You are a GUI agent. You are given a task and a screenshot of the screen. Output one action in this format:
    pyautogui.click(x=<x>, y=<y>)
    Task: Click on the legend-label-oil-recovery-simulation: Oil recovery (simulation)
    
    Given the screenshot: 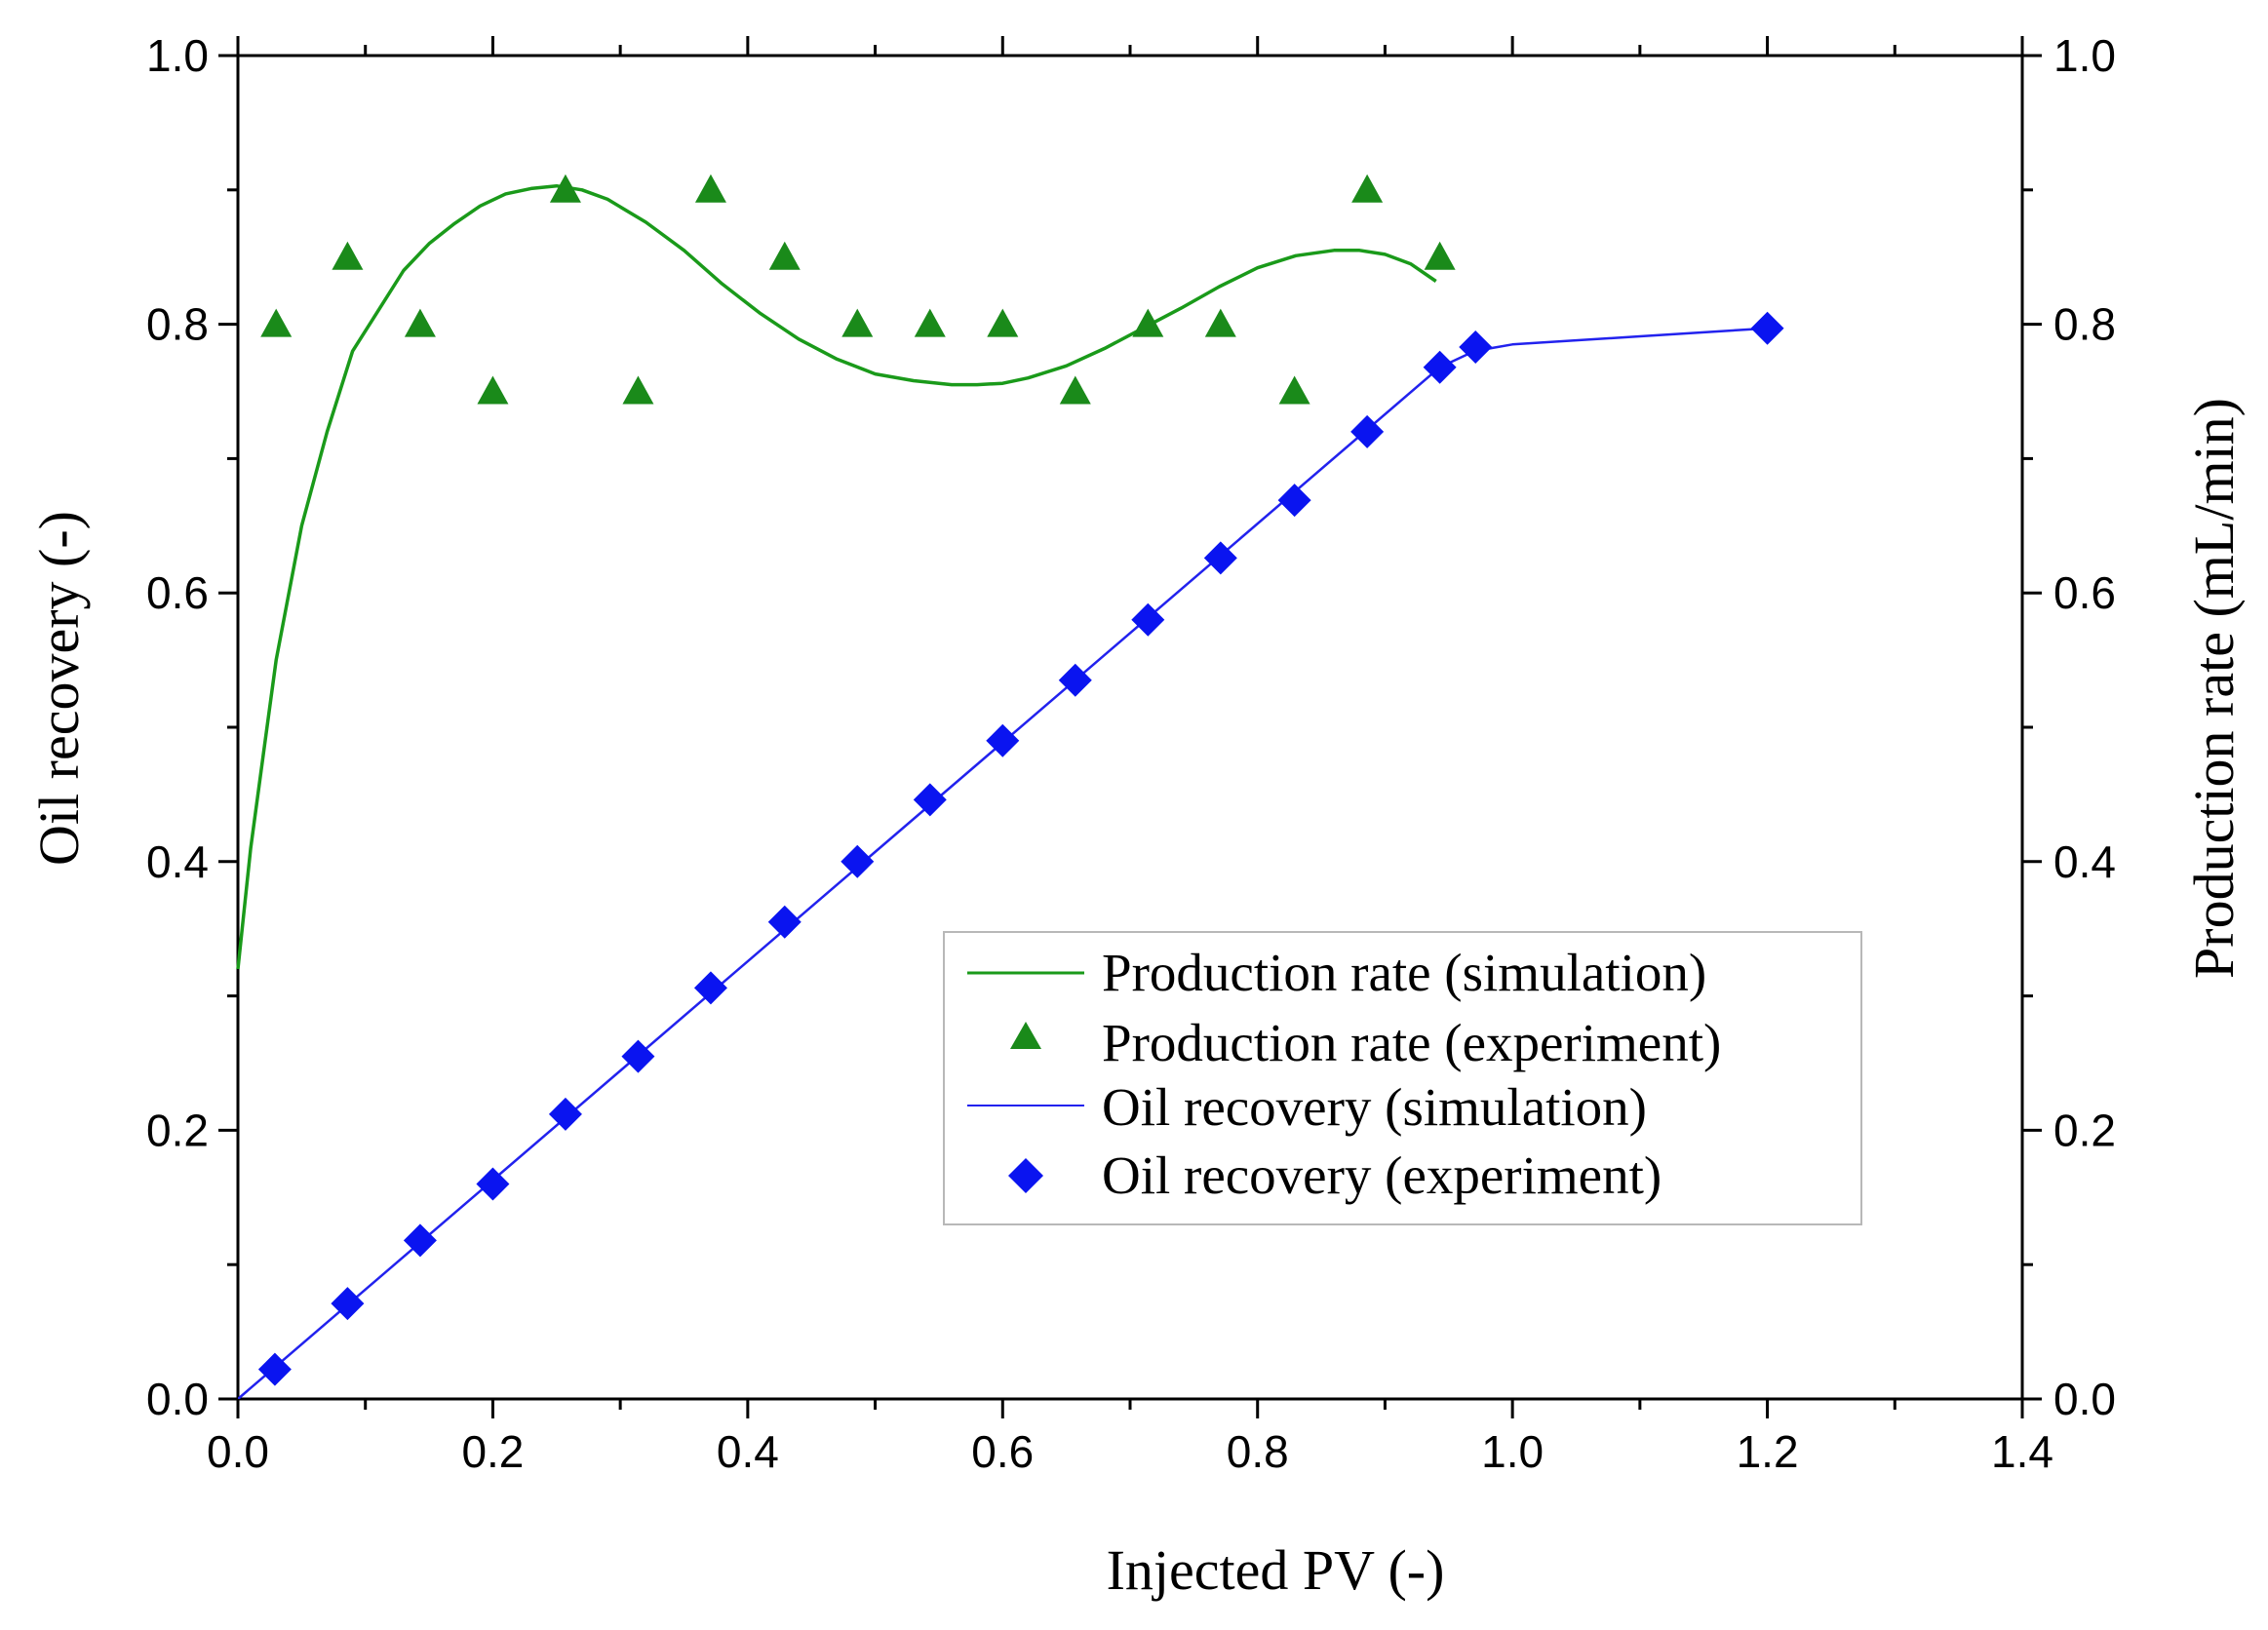 What is the action you would take?
    pyautogui.click(x=1374, y=1107)
    